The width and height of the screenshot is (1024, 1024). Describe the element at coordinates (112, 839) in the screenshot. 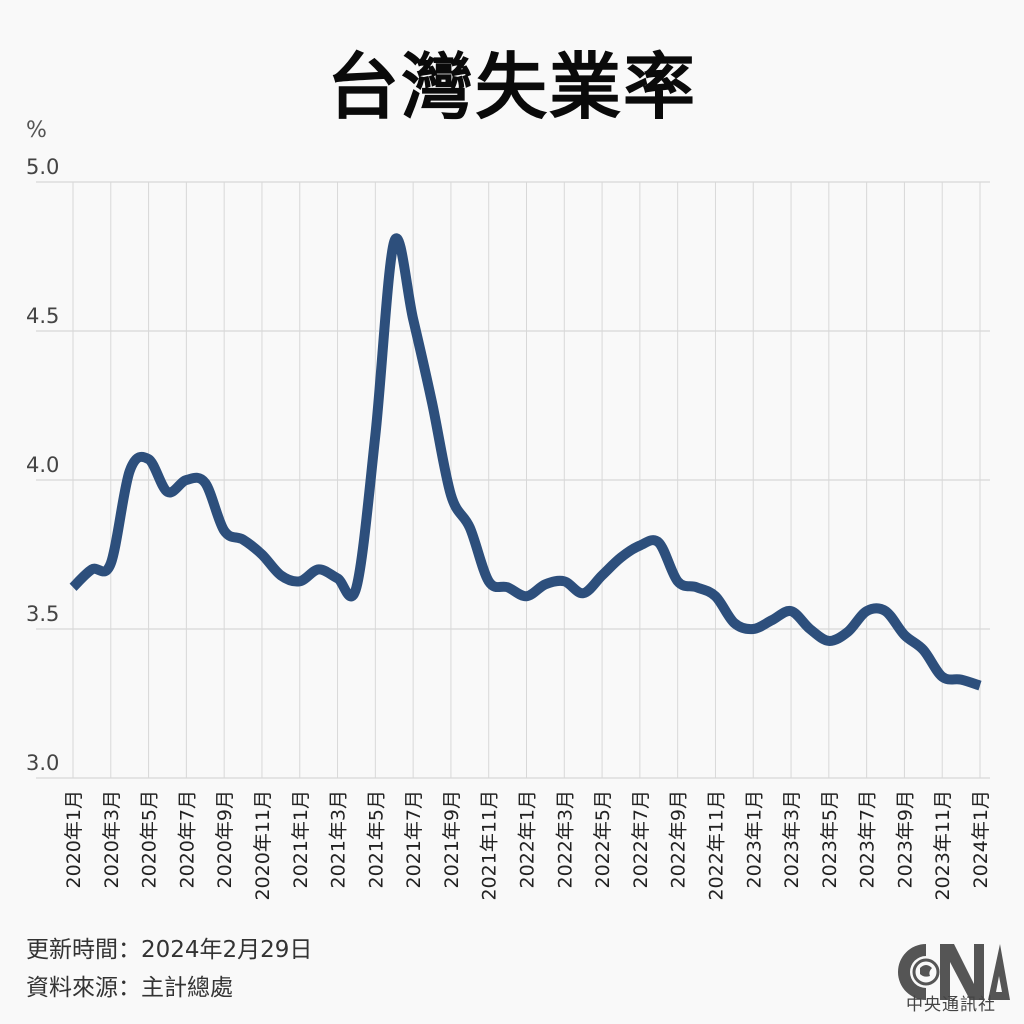

I see `x-tick-label: 2020年3月` at that location.